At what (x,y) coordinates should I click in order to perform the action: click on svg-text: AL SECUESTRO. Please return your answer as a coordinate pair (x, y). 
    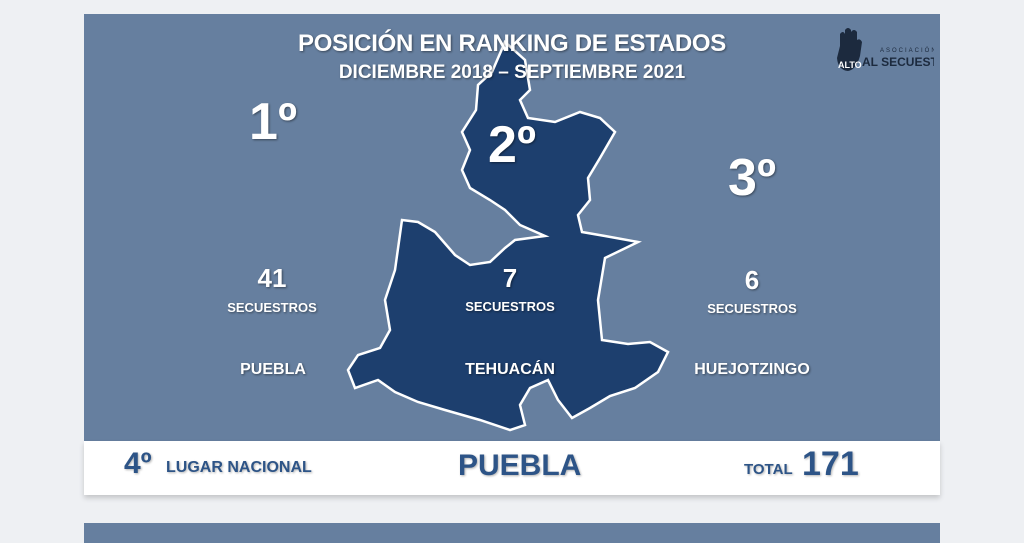
    Looking at the image, I should click on (898, 62).